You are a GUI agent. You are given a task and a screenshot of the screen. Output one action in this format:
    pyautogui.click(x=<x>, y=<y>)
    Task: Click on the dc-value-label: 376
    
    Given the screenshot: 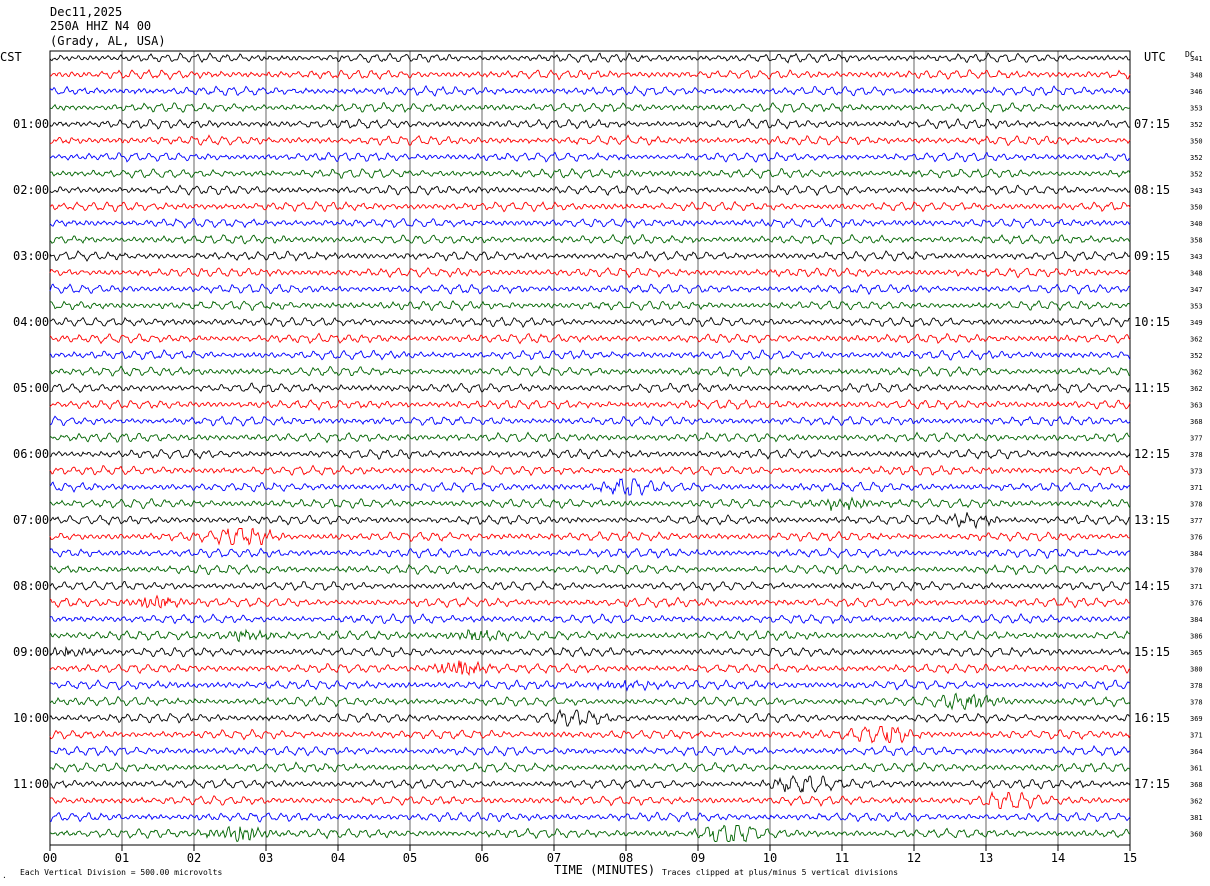 What is the action you would take?
    pyautogui.click(x=1196, y=604)
    